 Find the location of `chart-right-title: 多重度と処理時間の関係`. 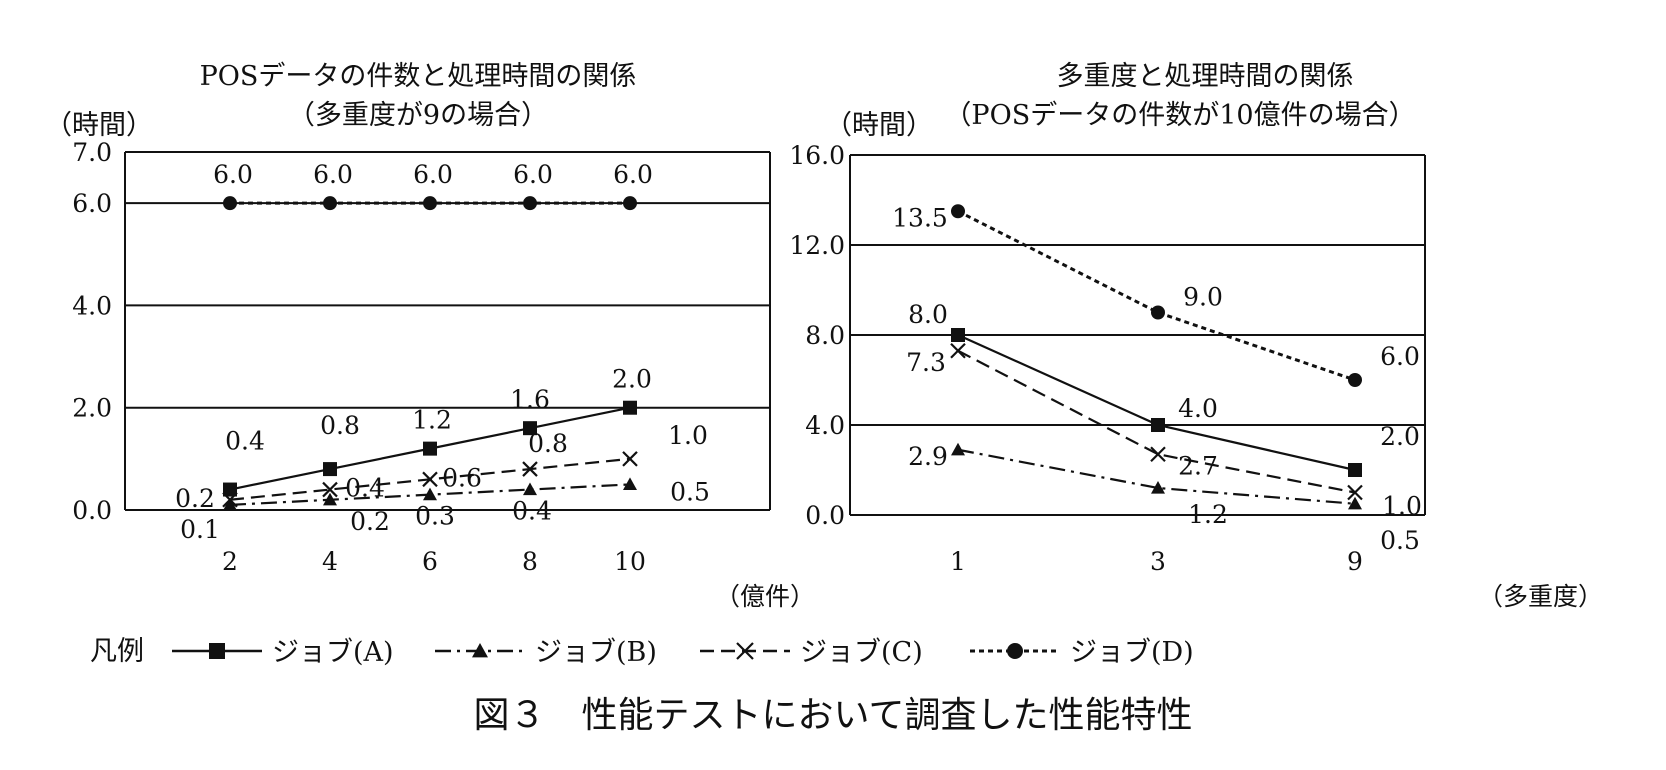

chart-right-title: 多重度と処理時間の関係 is located at coordinates (1205, 76).